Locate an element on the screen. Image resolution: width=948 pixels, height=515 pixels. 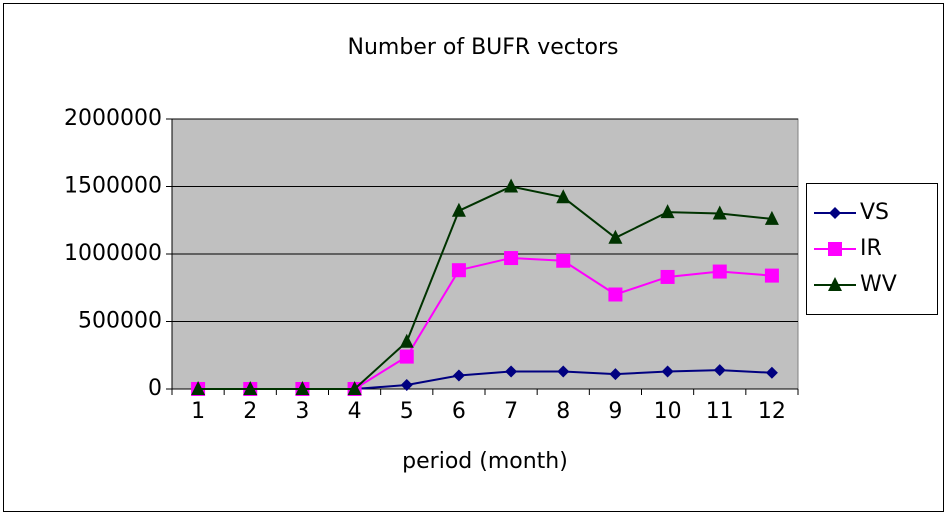
x-tick-label: 4 is located at coordinates (355, 411).